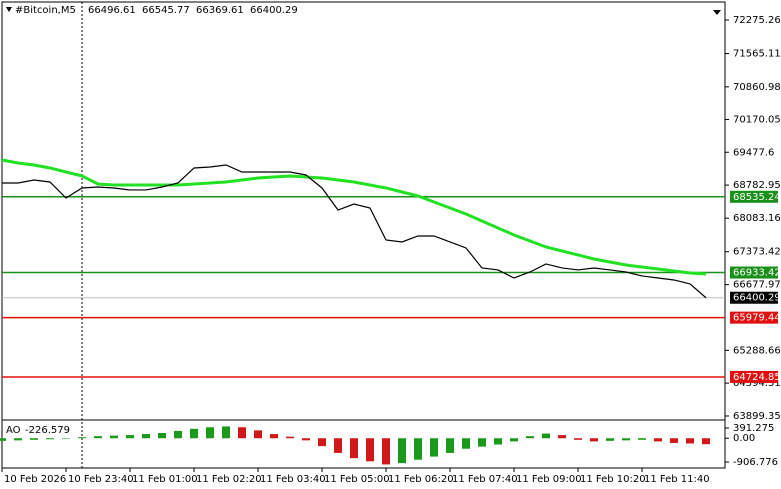 Image resolution: width=781 pixels, height=489 pixels. Describe the element at coordinates (677, 479) in the screenshot. I see `x-tick-label: 11 Feb 11:40` at that location.